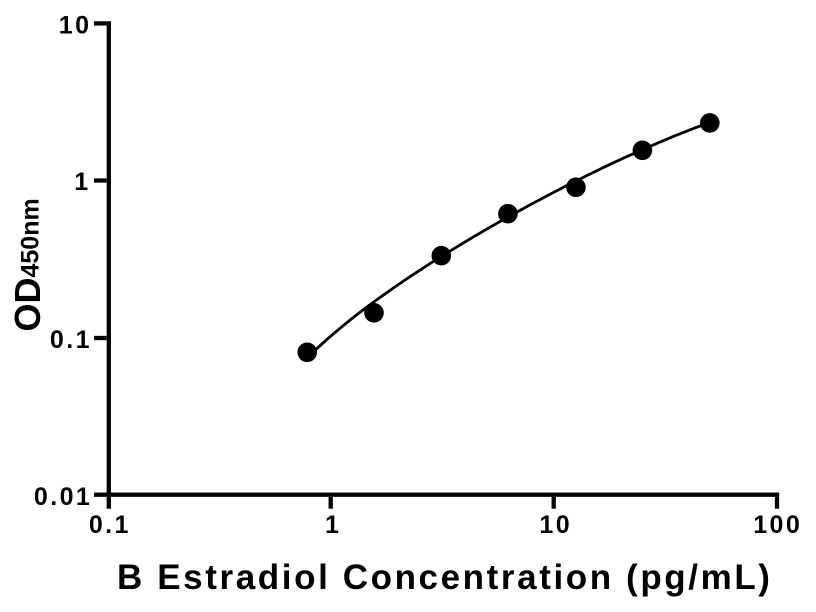 Image resolution: width=816 pixels, height=612 pixels. What do you see at coordinates (27, 264) in the screenshot?
I see `svg-text: OD450nm` at bounding box center [27, 264].